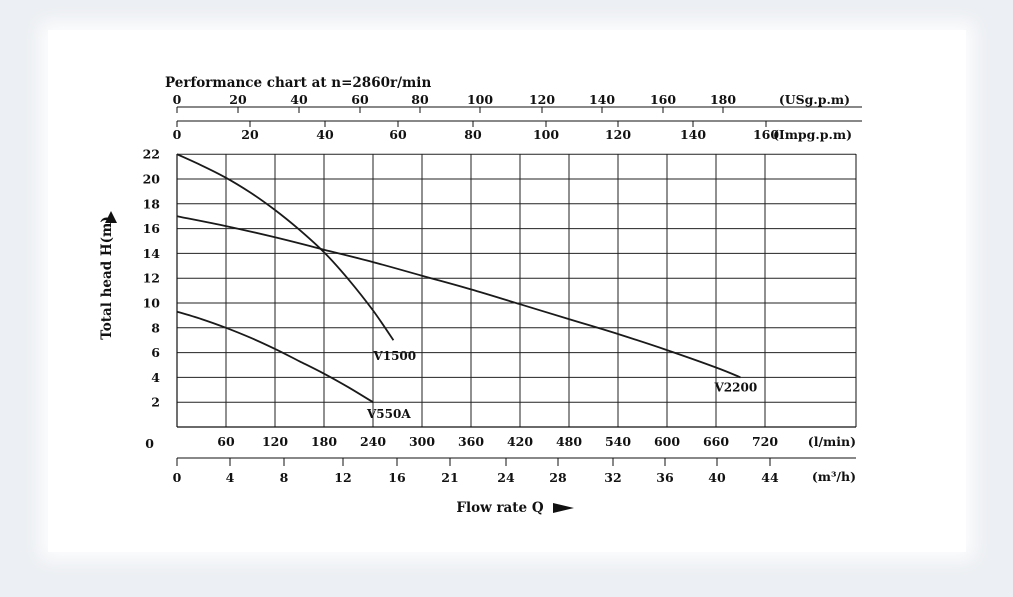 Image resolution: width=1013 pixels, height=597 pixels. What do you see at coordinates (111, 217) in the screenshot?
I see `y-axis-arrow` at bounding box center [111, 217].